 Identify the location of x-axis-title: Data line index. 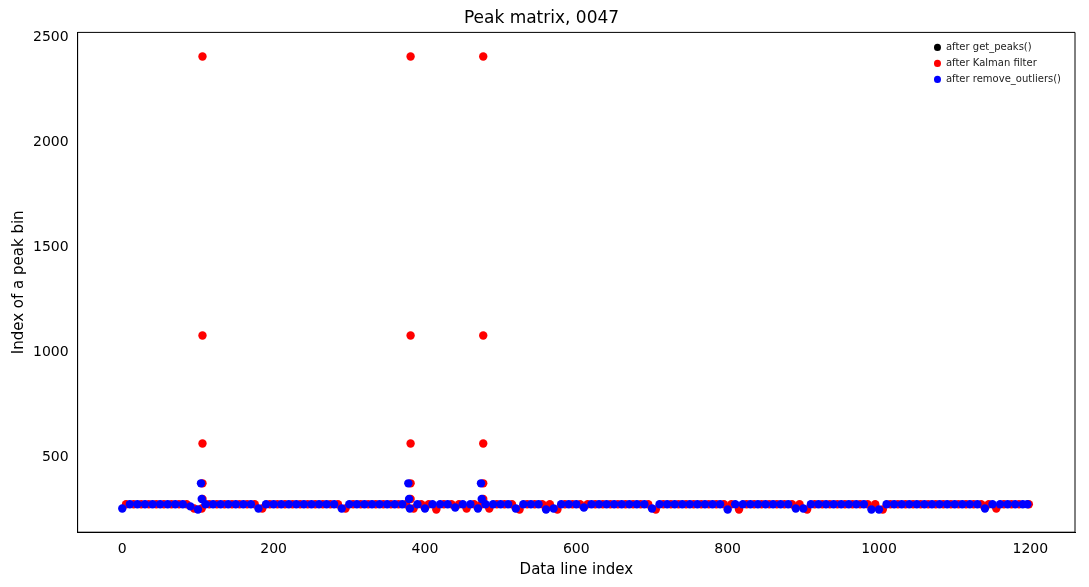
(576, 568).